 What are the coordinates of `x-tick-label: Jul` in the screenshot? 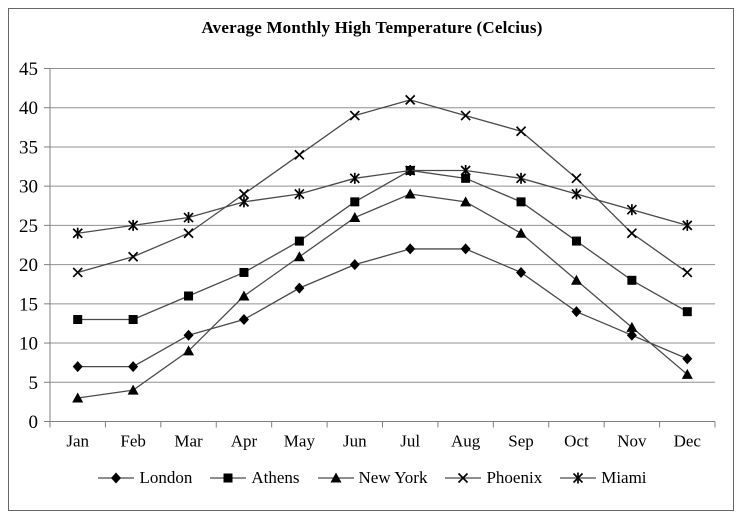 It's located at (410, 441).